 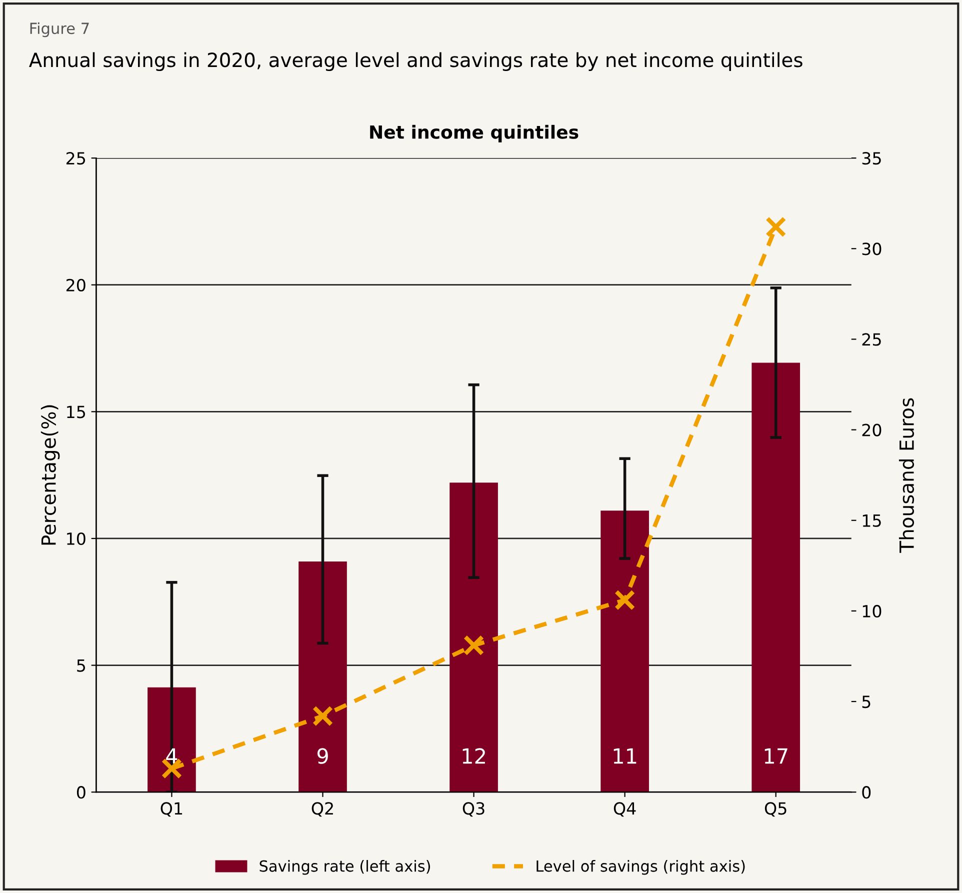 What do you see at coordinates (872, 249) in the screenshot?
I see `y2-tick-label: 30` at bounding box center [872, 249].